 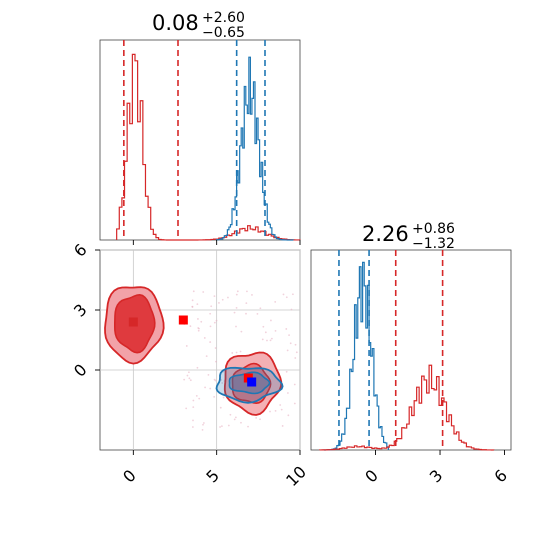 What do you see at coordinates (198, 25) in the screenshot?
I see `title-panel-1: 0.08 +2.60 −0.65` at bounding box center [198, 25].